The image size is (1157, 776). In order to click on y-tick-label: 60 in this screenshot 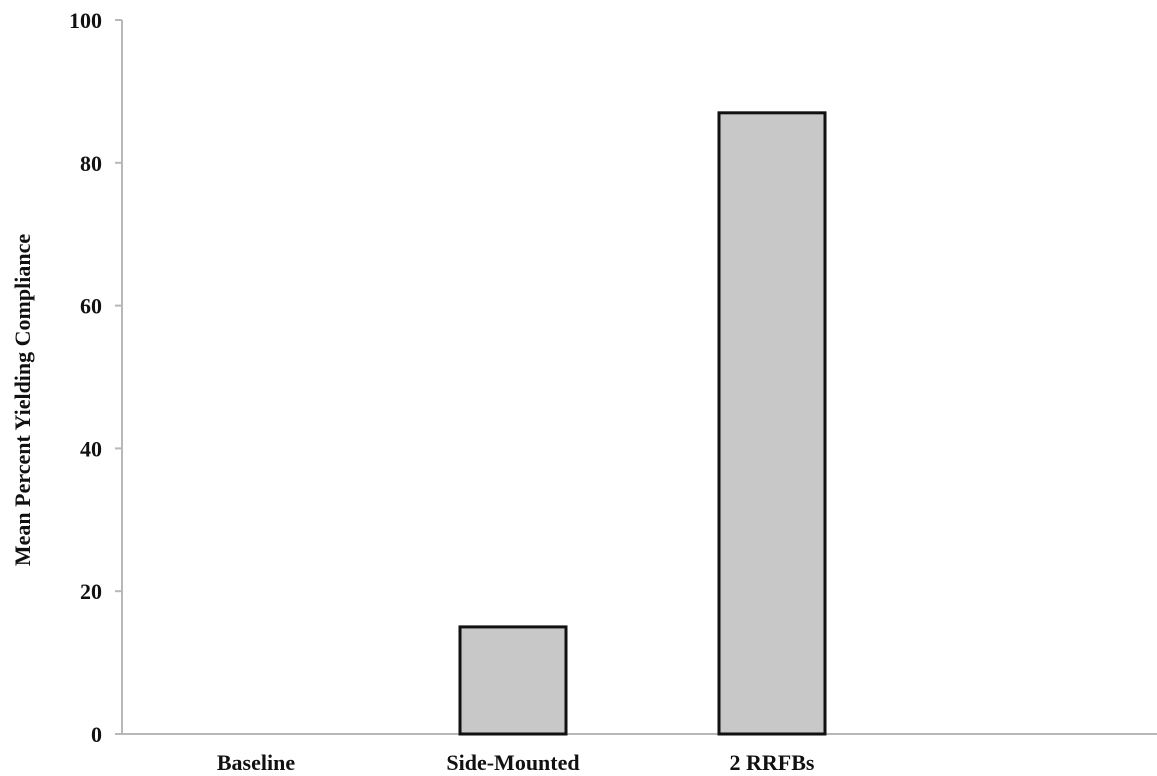, I will do `click(91, 306)`.